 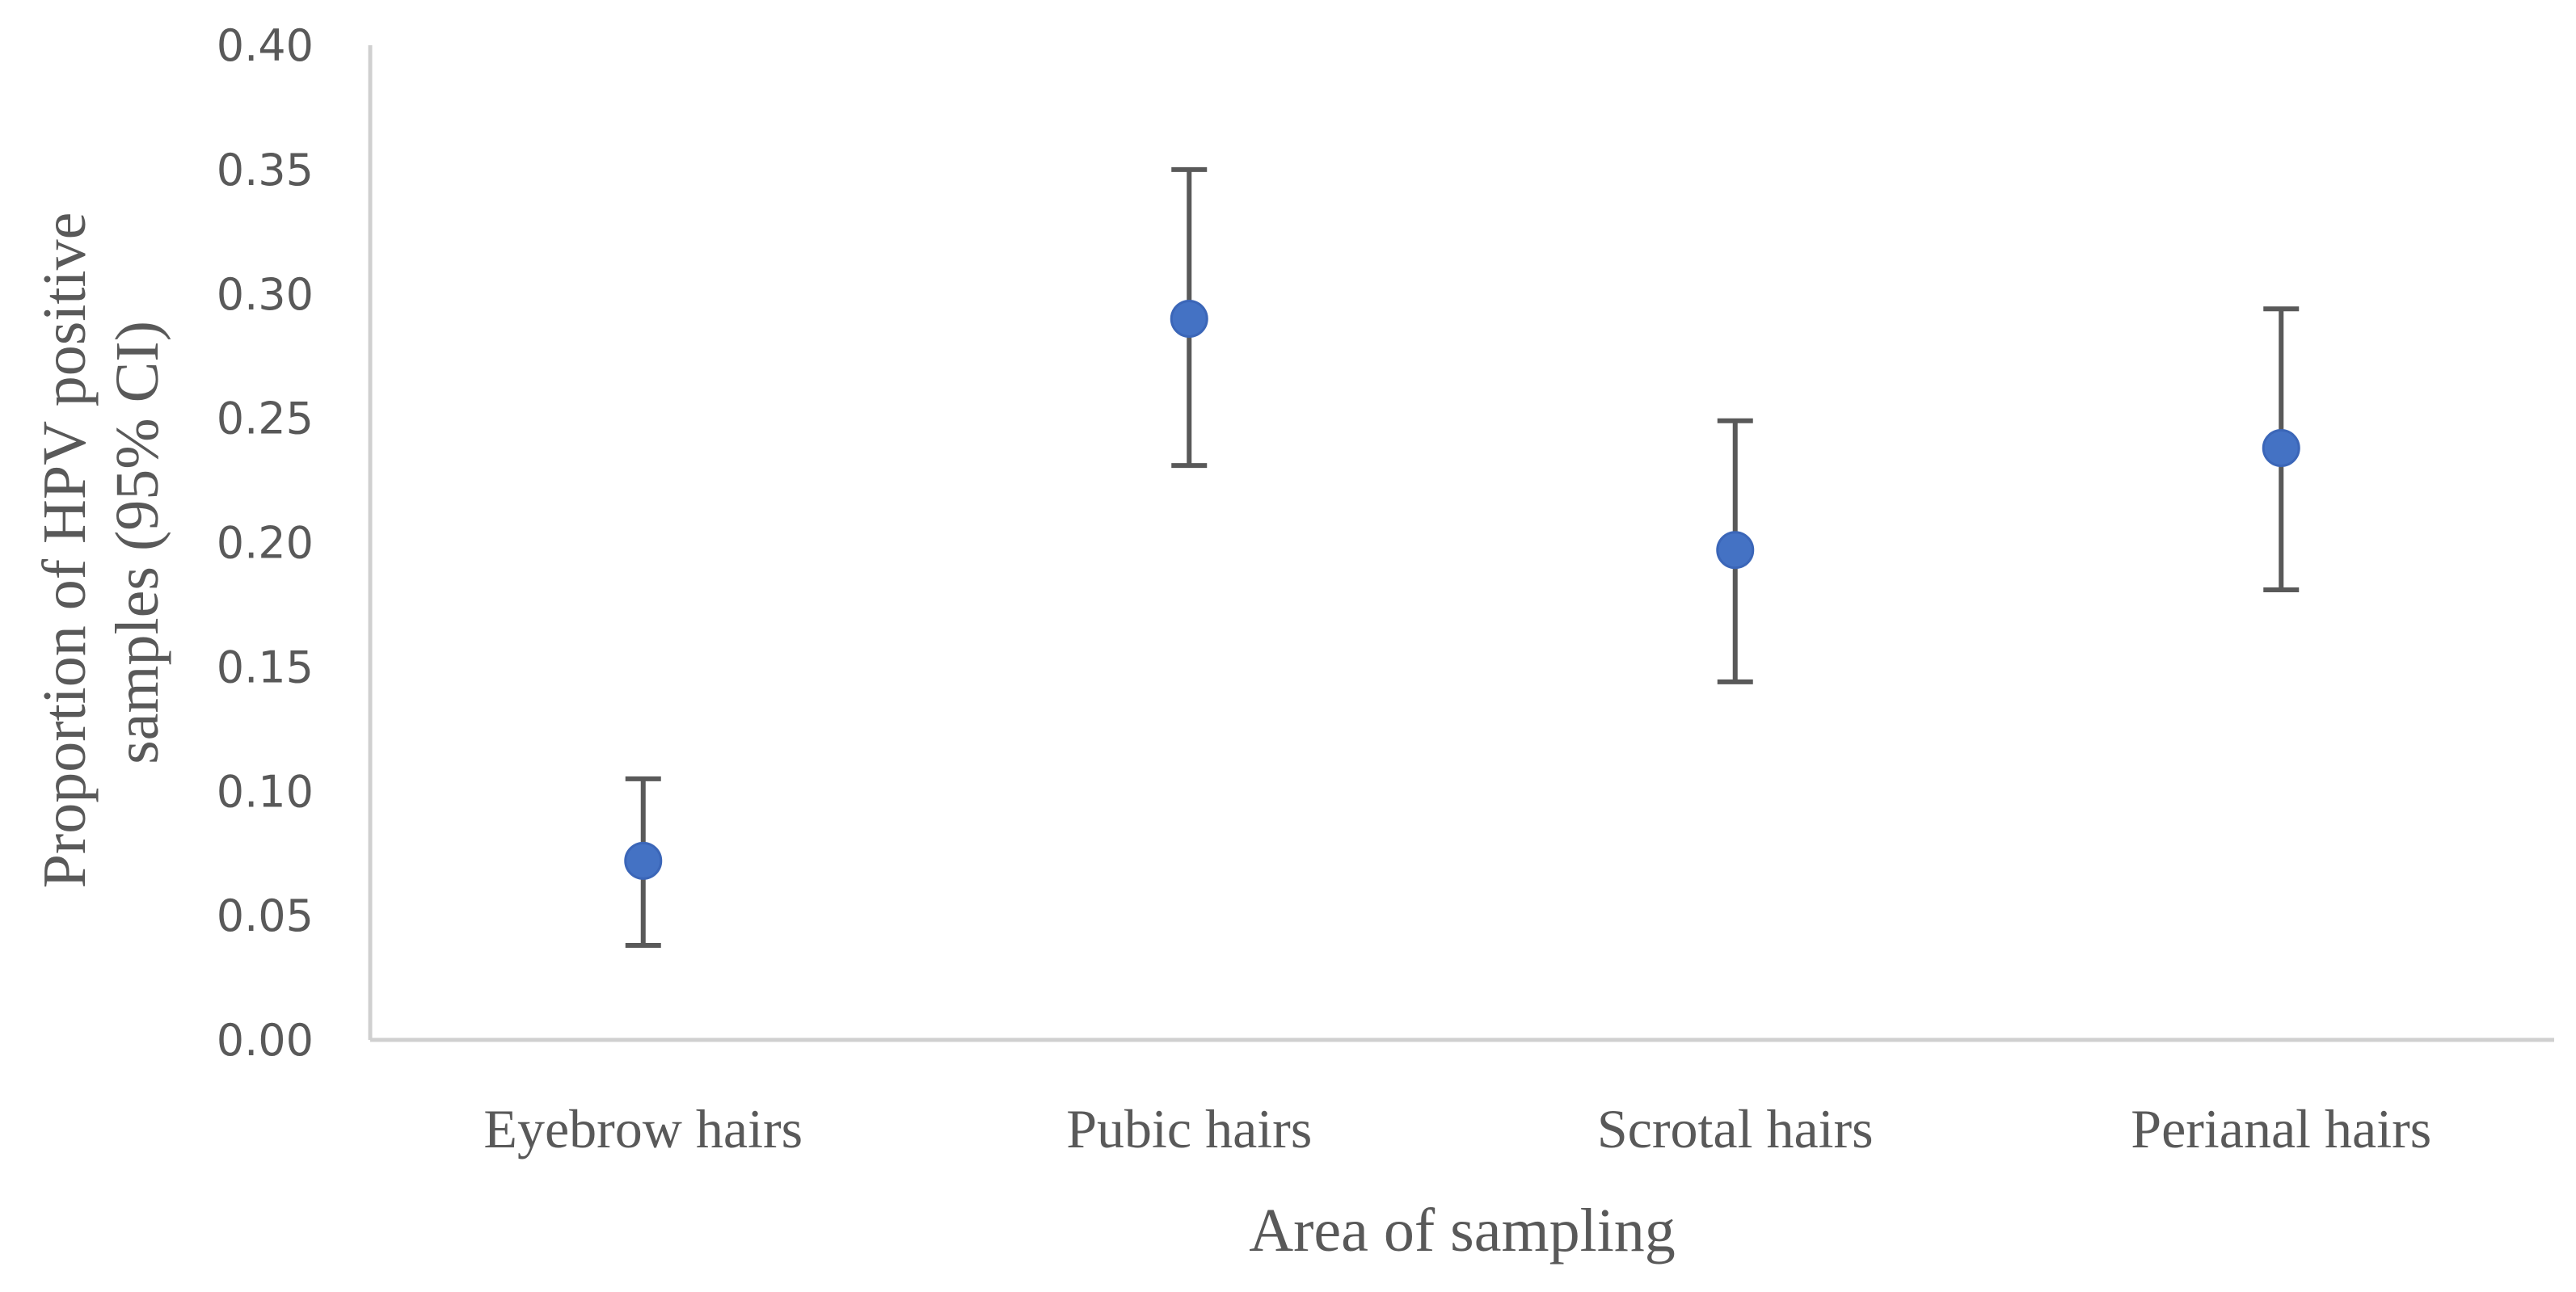 I want to click on y-tick-label: 0.20, so click(x=265, y=543).